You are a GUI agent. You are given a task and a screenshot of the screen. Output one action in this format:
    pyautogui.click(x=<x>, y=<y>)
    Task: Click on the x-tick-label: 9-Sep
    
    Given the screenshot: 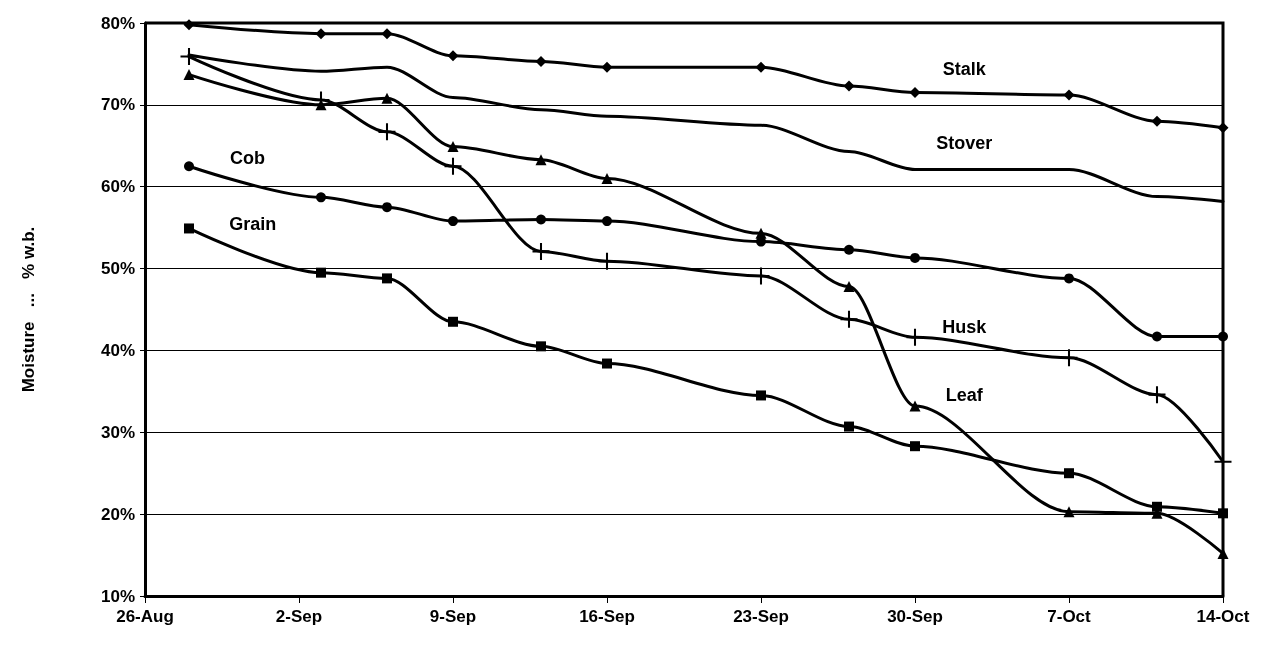 What is the action you would take?
    pyautogui.click(x=453, y=616)
    